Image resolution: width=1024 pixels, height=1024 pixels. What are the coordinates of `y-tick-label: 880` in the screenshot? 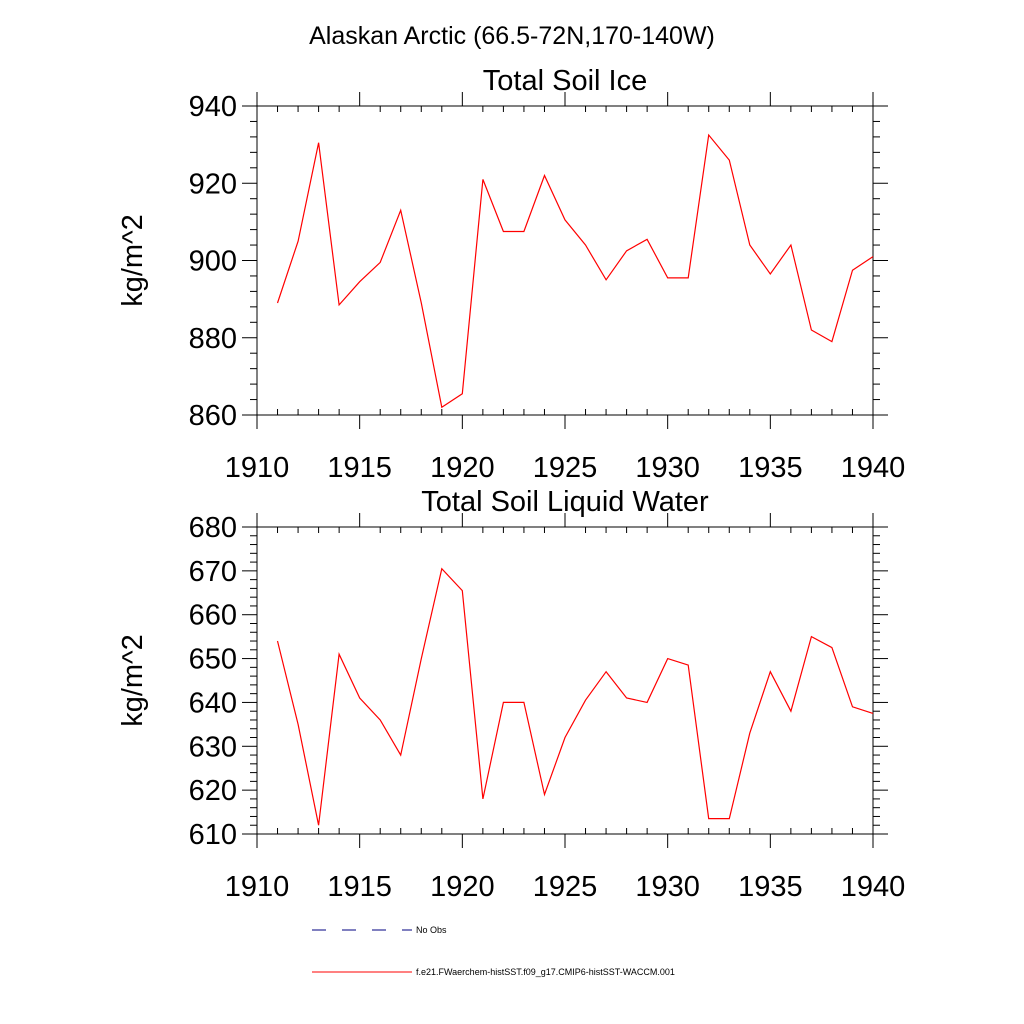 It's located at (213, 339).